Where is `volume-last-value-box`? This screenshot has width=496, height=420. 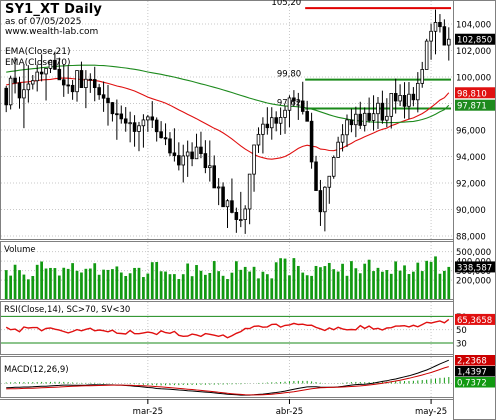
volume-last-value-box is located at coordinates (475, 267).